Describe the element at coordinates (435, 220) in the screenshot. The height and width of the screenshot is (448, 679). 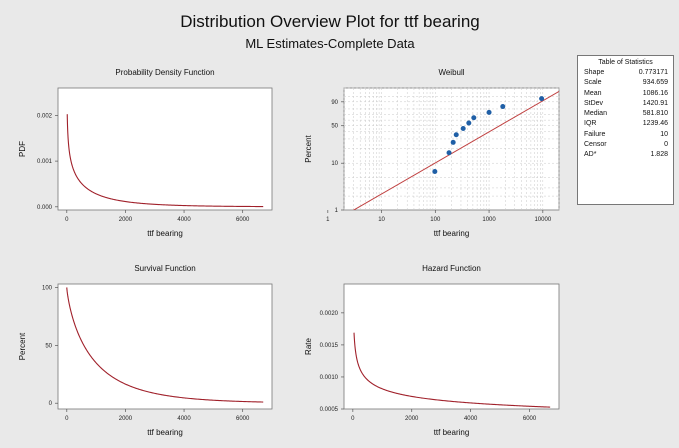
I see `x-tick-label: 100` at that location.